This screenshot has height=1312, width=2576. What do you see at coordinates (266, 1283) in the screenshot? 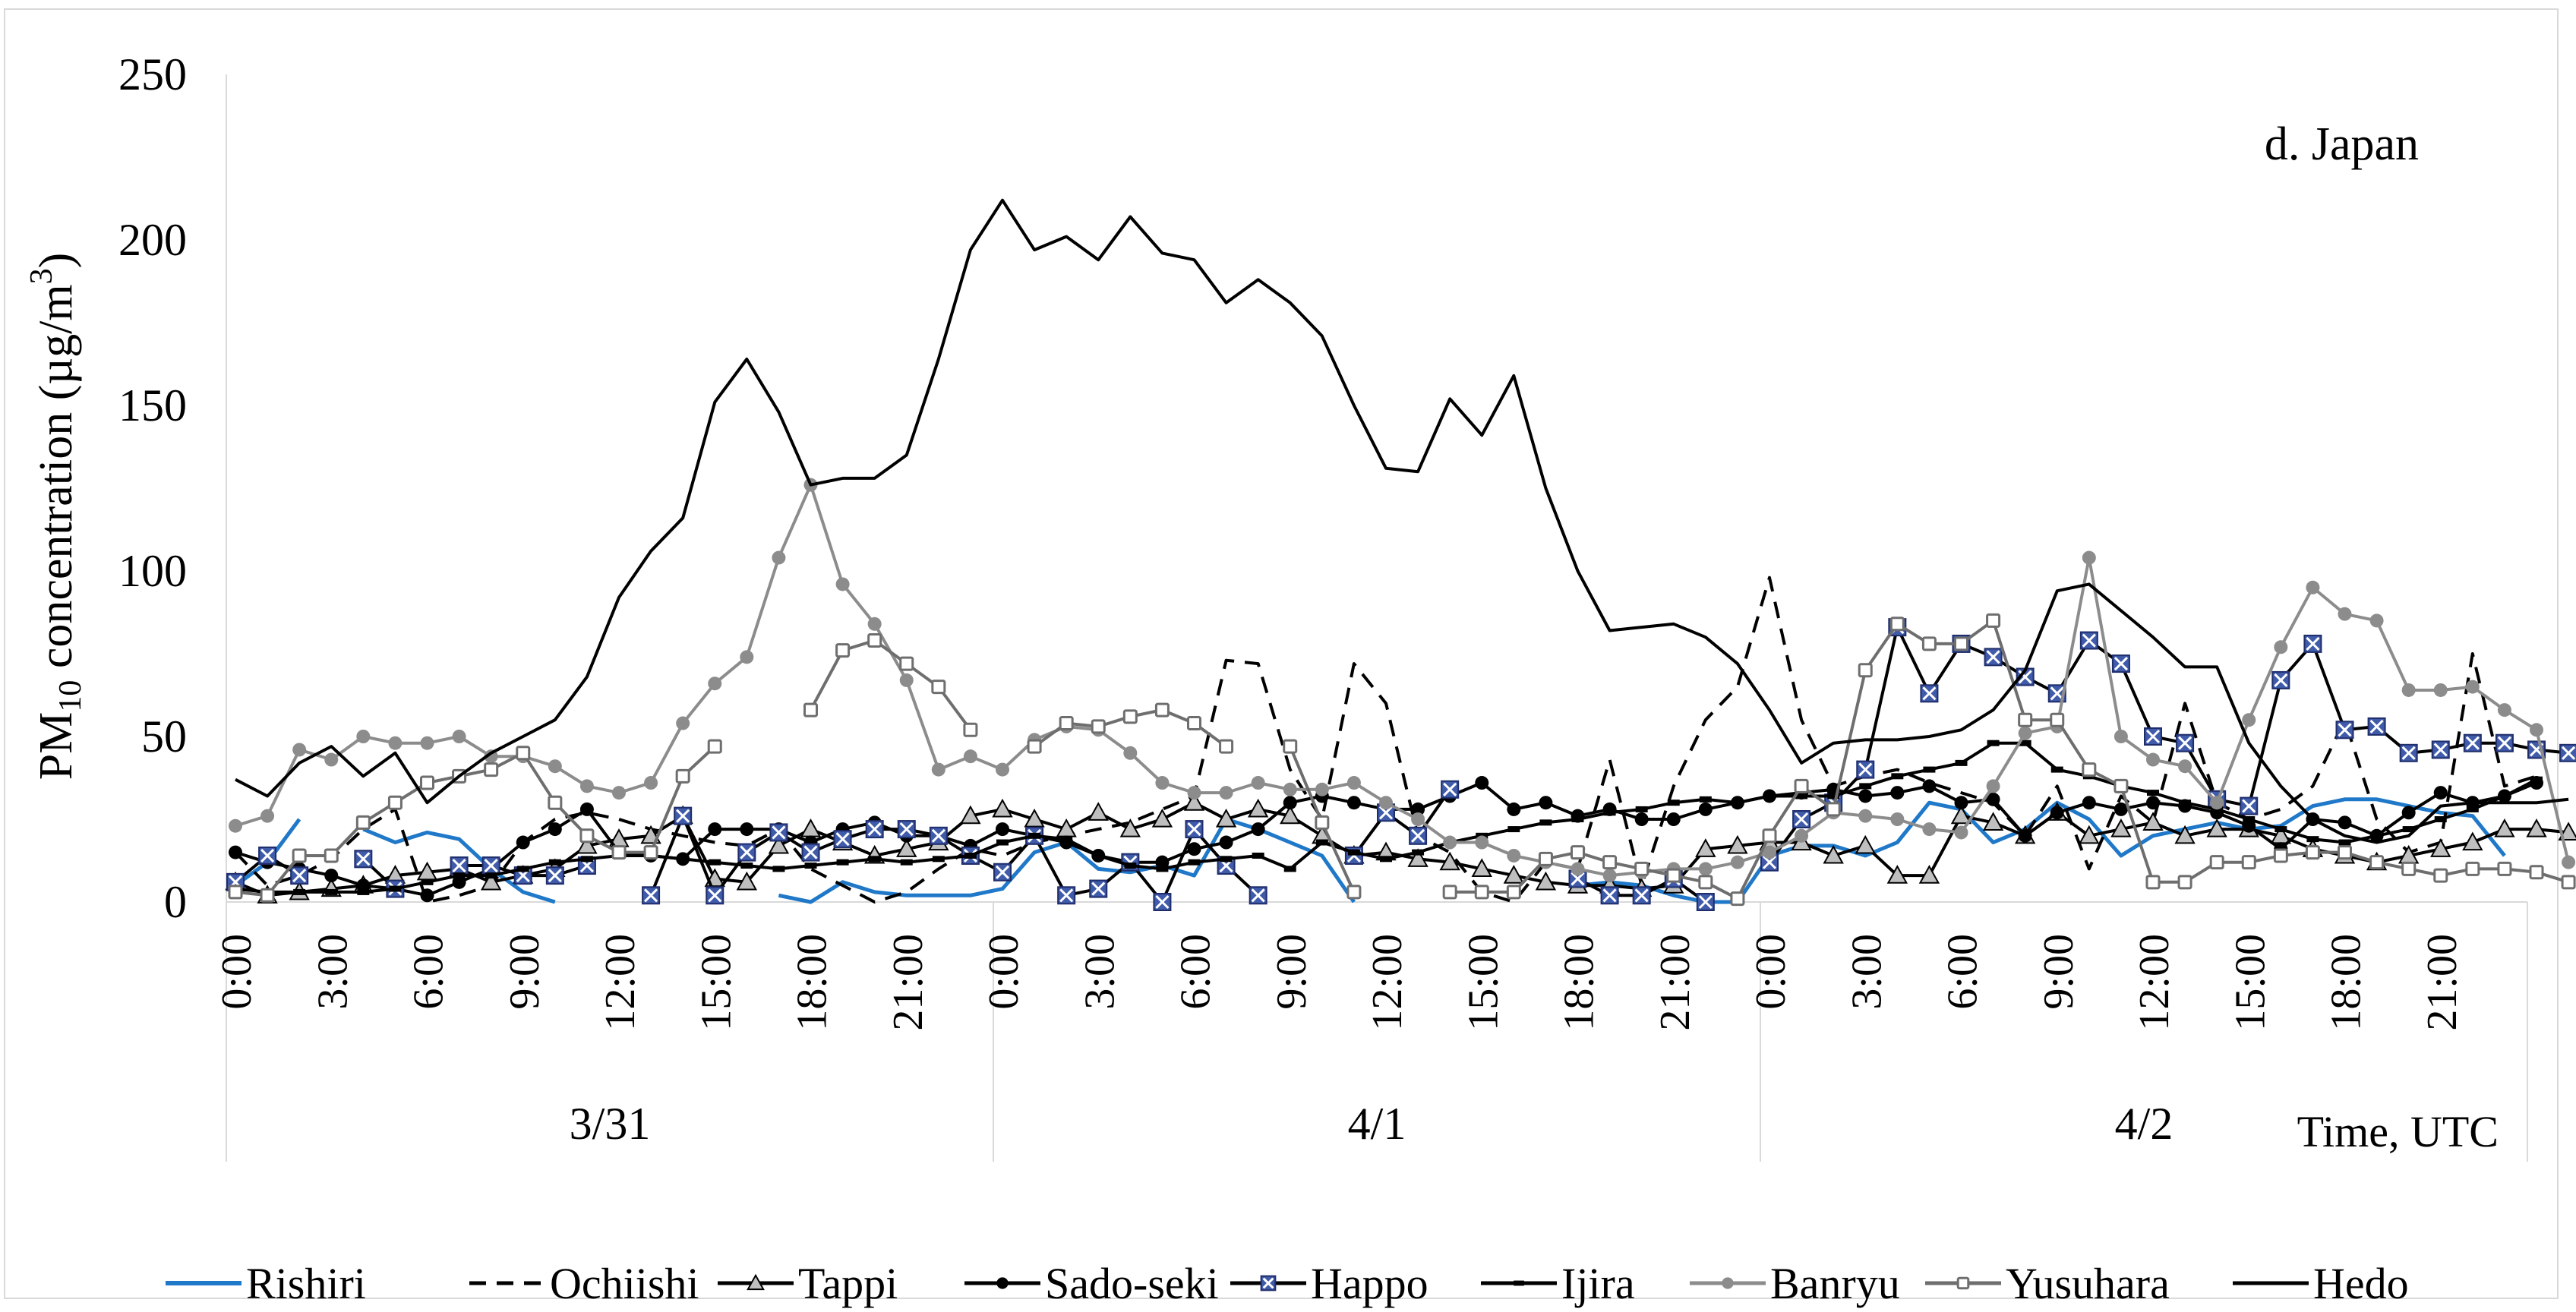
I see `legend-item: Rishiri` at bounding box center [266, 1283].